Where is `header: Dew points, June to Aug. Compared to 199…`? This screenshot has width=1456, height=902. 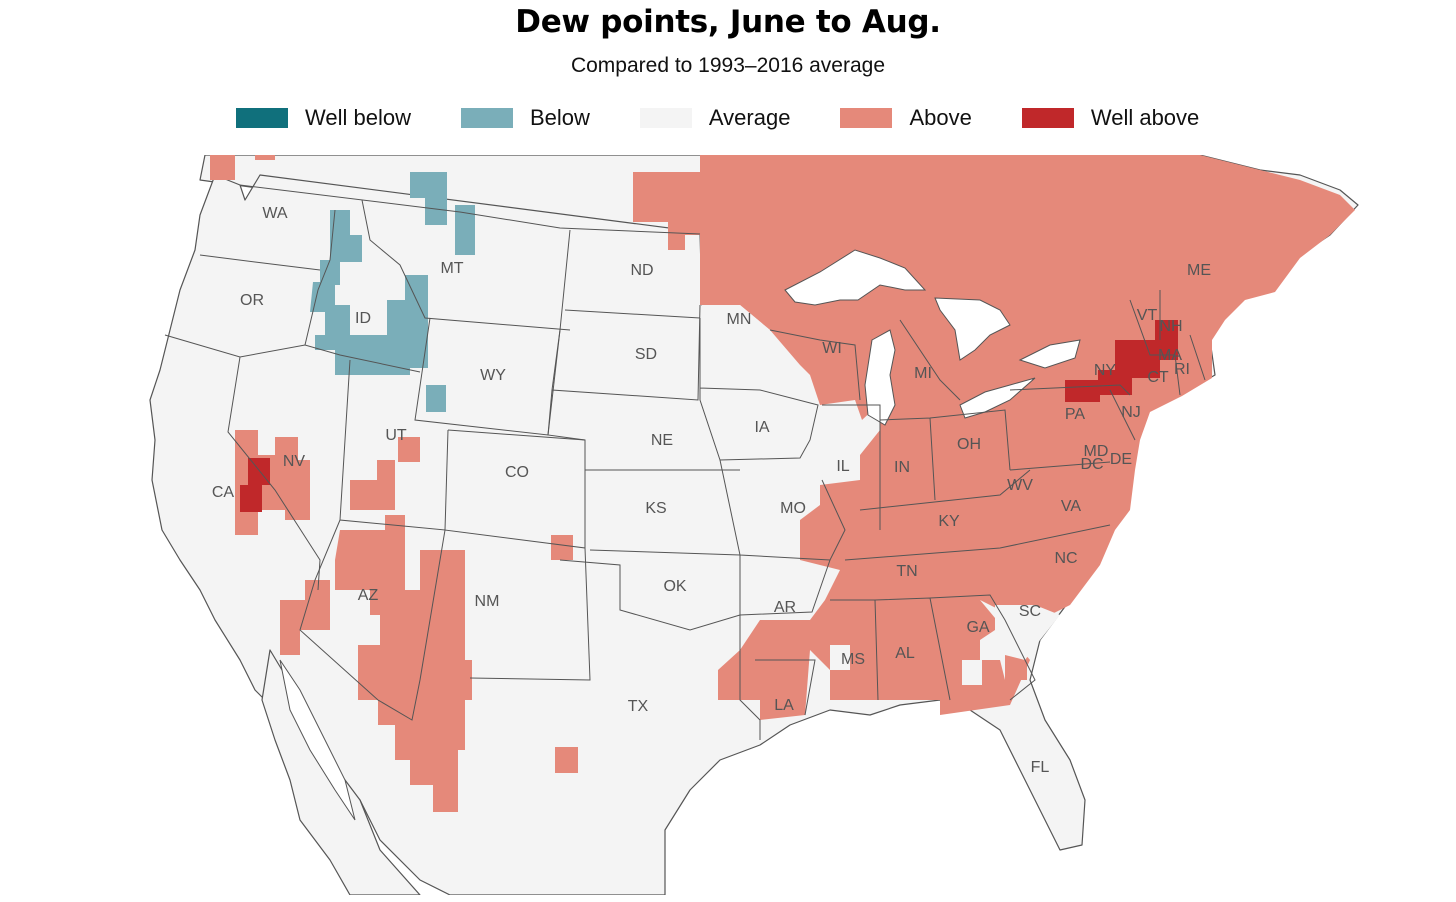
header: Dew points, June to Aug. Compared to 199… is located at coordinates (728, 39).